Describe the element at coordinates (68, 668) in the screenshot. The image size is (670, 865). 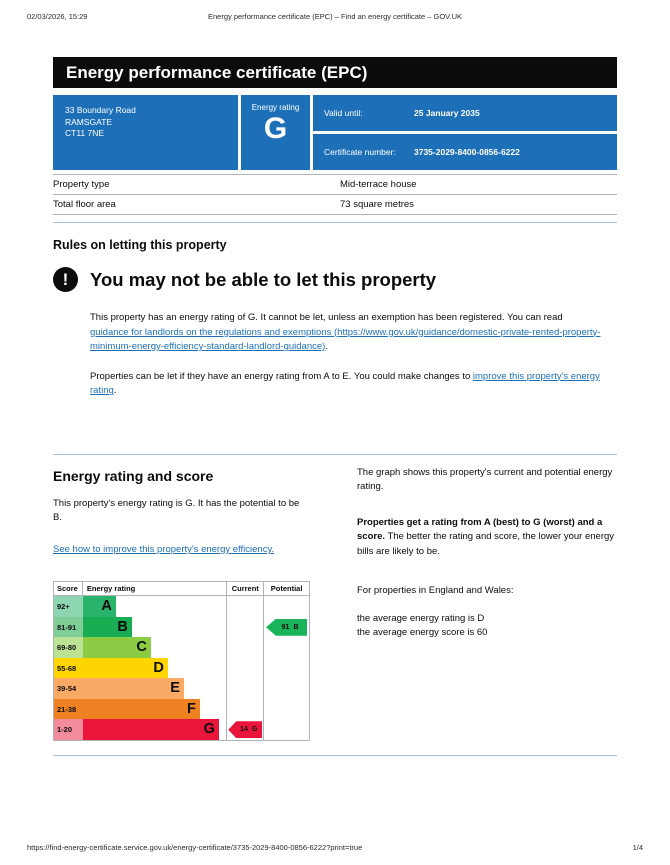
I see `band-score-range: 55-68` at that location.